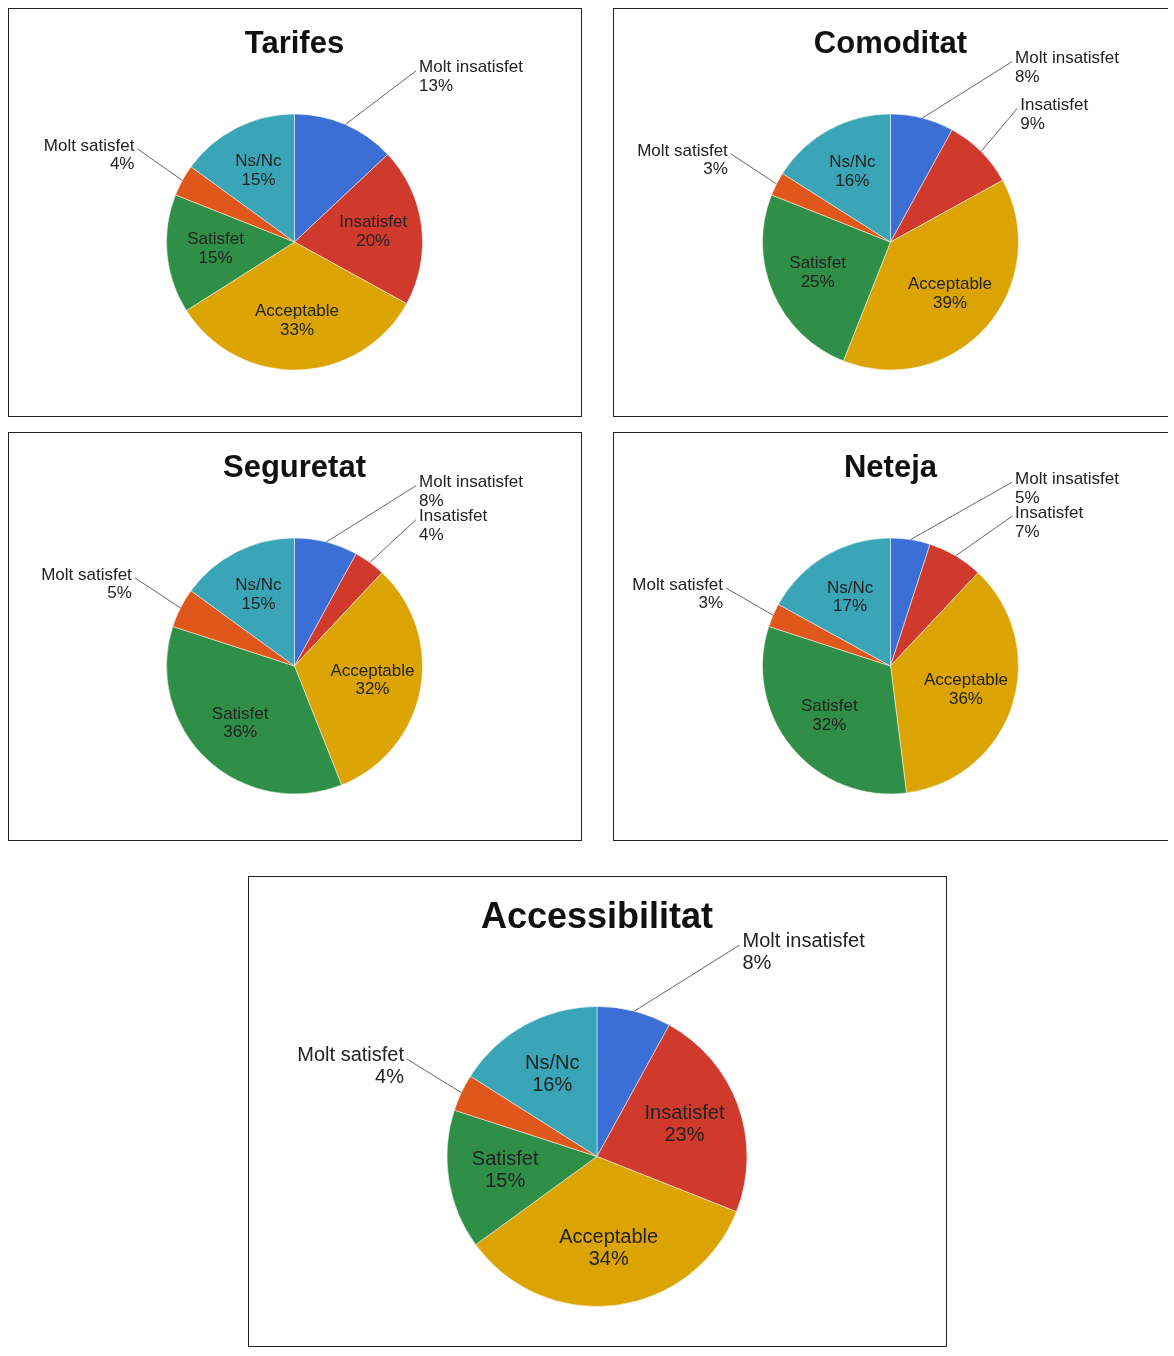  I want to click on data-label: 7%, so click(1027, 531).